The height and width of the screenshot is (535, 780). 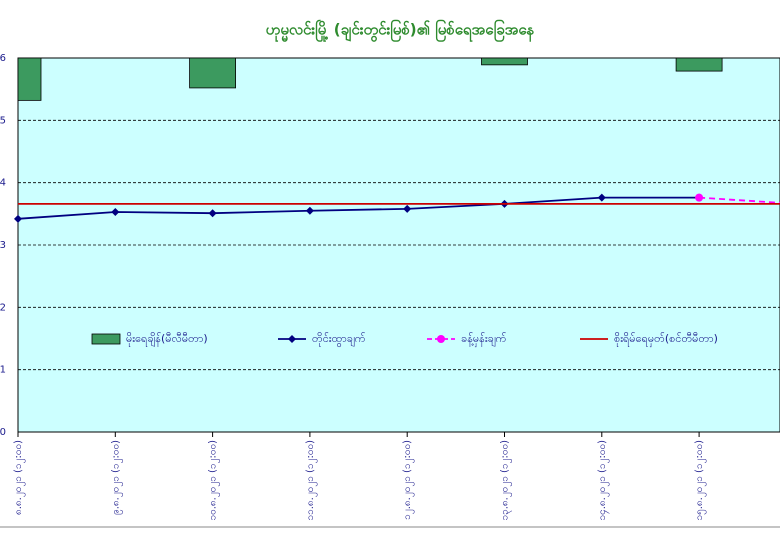 What do you see at coordinates (3, 370) in the screenshot?
I see `y-tick-label: 1` at bounding box center [3, 370].